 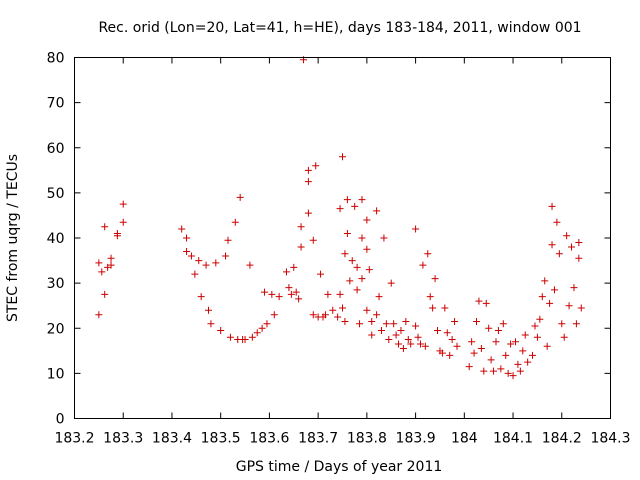 I want to click on x-tick-label: 184, so click(x=464, y=439).